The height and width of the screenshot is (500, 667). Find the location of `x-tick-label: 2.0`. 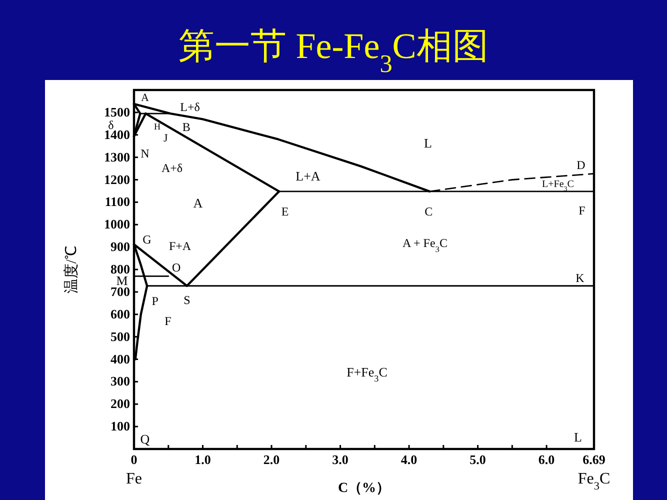

x-tick-label: 2.0 is located at coordinates (271, 459).